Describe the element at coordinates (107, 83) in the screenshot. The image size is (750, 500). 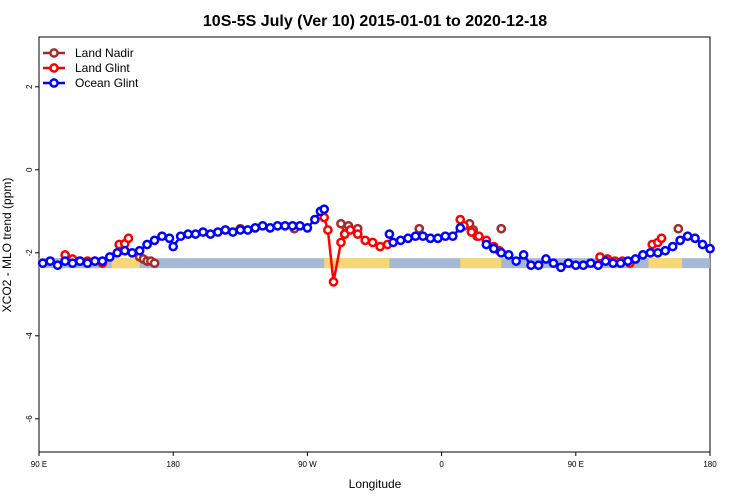
I see `legend-label: Ocean Glint` at that location.